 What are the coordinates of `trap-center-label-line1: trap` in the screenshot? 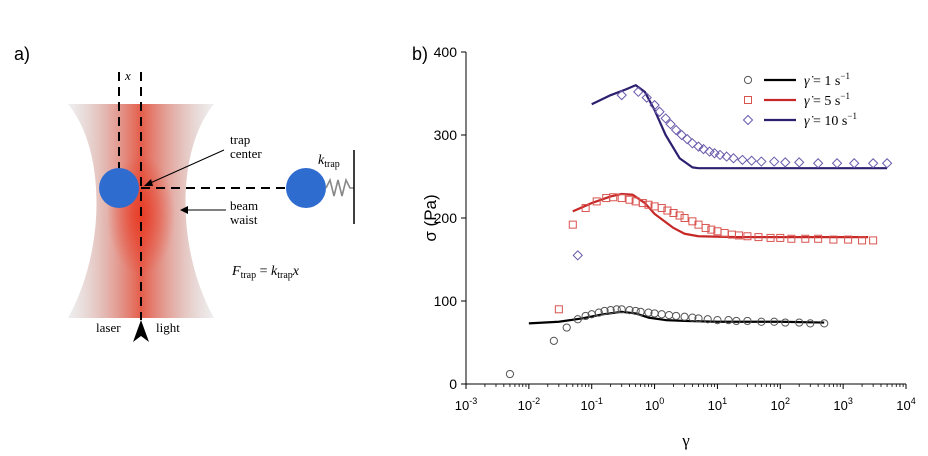 It's located at (240, 139).